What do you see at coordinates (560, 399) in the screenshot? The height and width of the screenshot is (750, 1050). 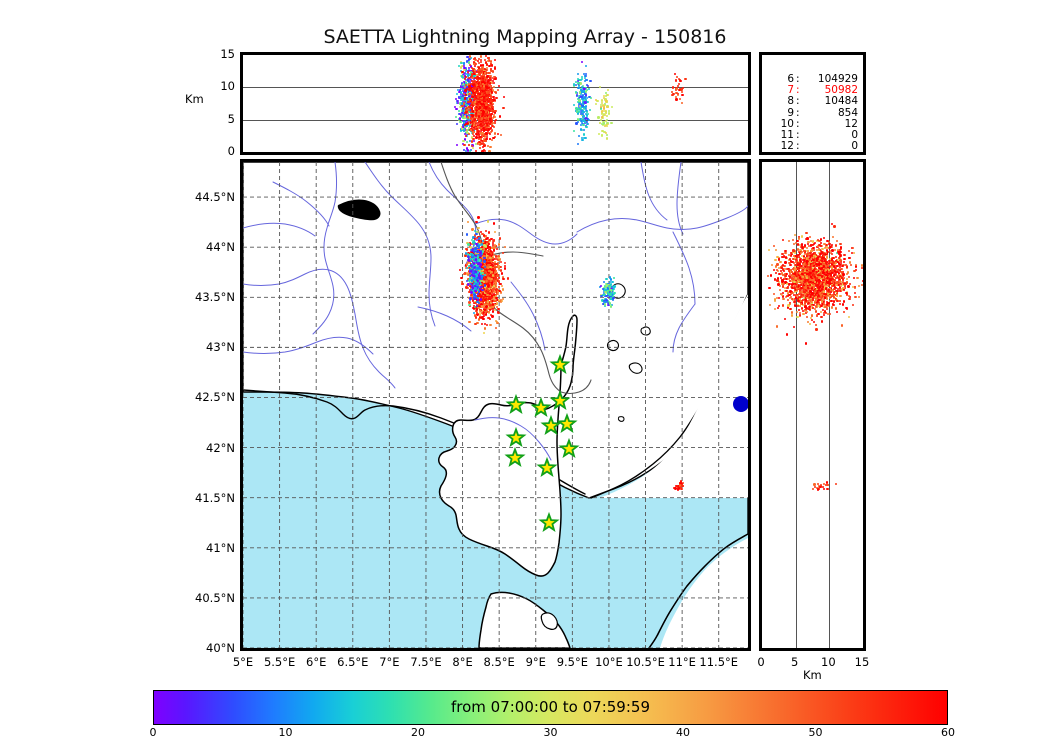 I see `lma-station-star-icon` at bounding box center [560, 399].